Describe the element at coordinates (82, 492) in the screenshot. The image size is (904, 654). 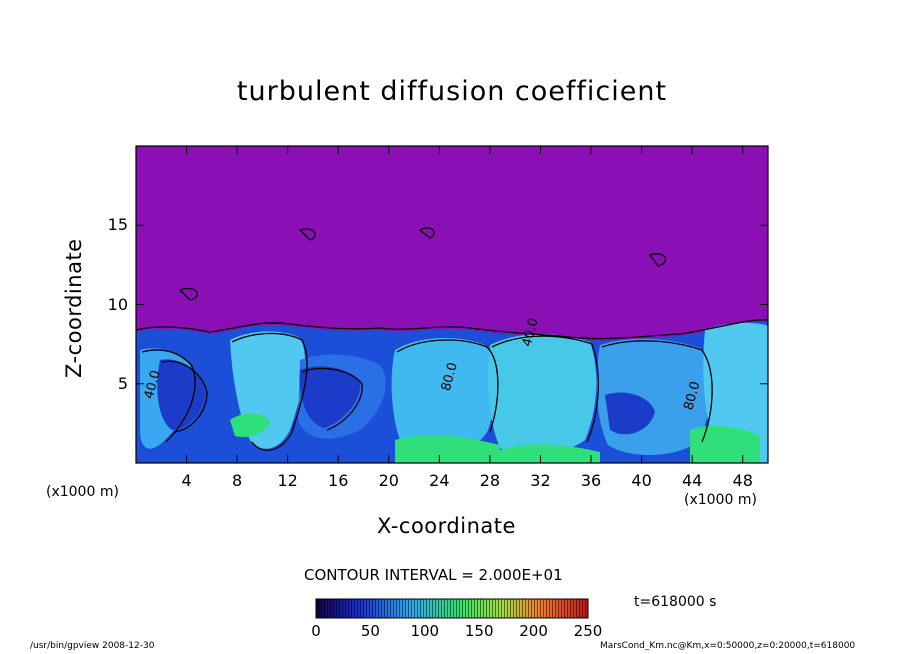
I see `x-unit-label-left: (x1000 m)` at that location.